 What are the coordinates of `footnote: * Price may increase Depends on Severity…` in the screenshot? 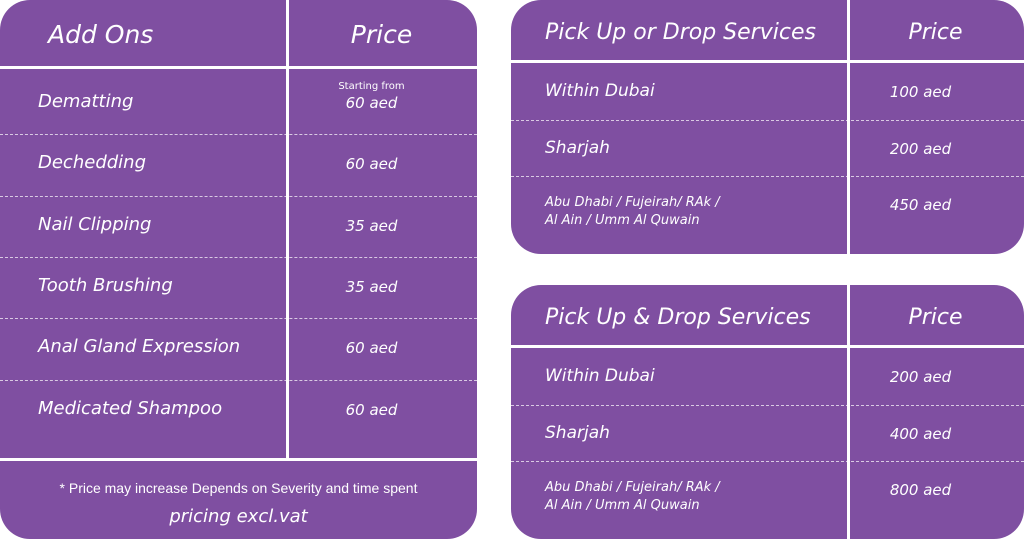 It's located at (238, 488).